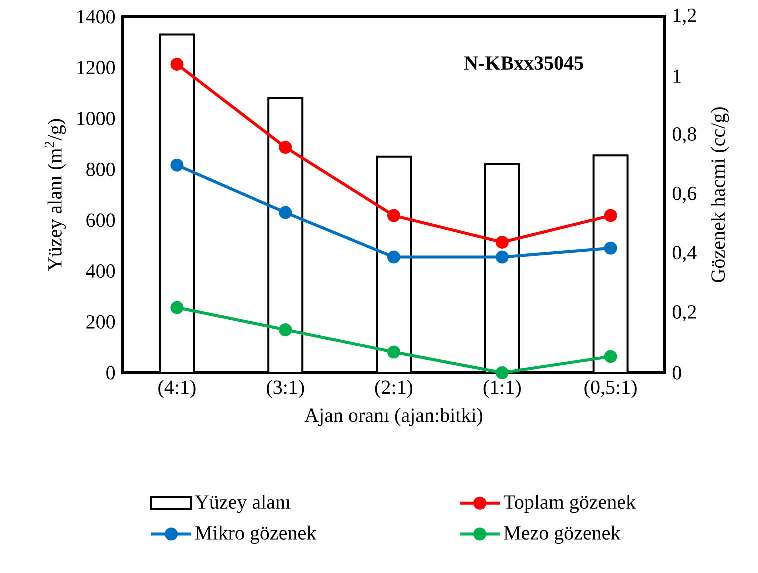 The image size is (758, 573). Describe the element at coordinates (101, 322) in the screenshot. I see `y-tick-label: 200` at that location.